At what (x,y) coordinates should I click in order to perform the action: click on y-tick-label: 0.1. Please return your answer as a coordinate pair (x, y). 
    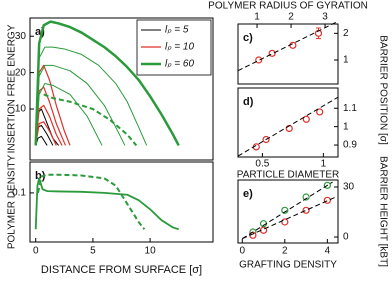
    Looking at the image, I should click on (19, 193).